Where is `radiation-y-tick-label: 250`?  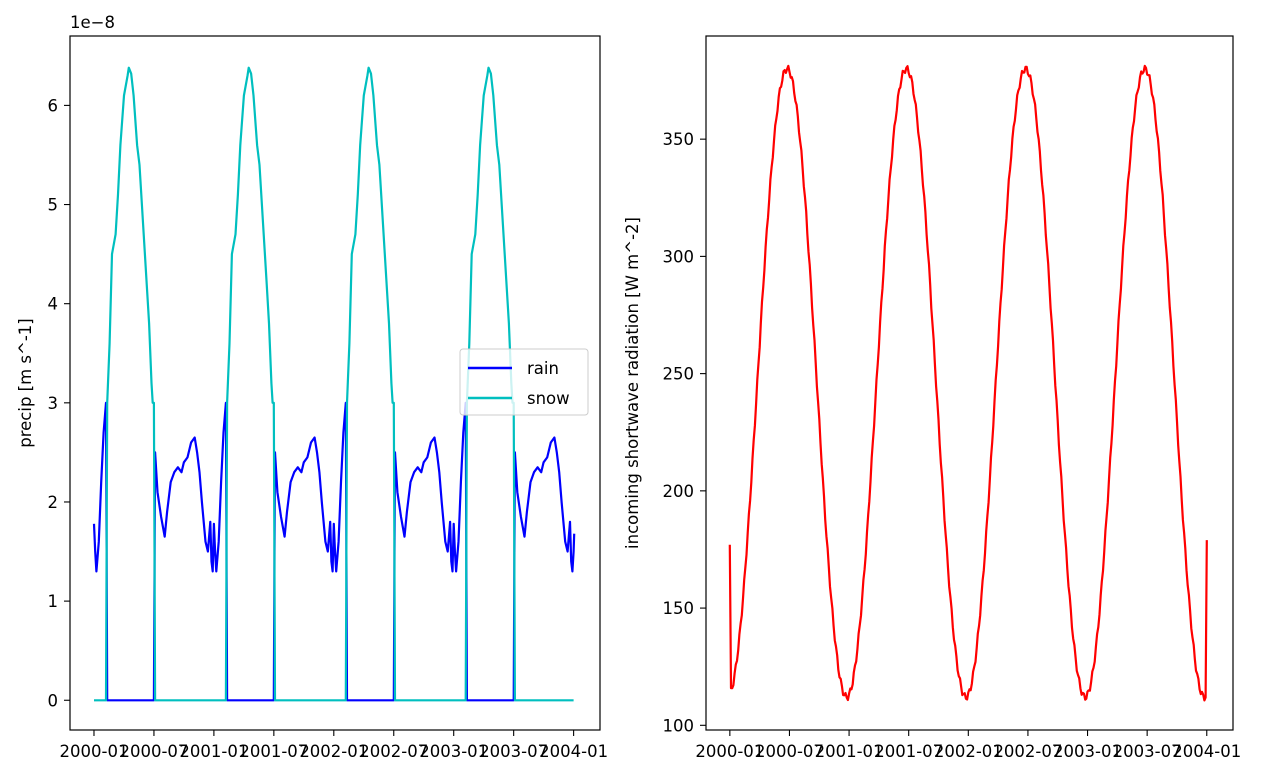 radiation-y-tick-label: 250 is located at coordinates (679, 374).